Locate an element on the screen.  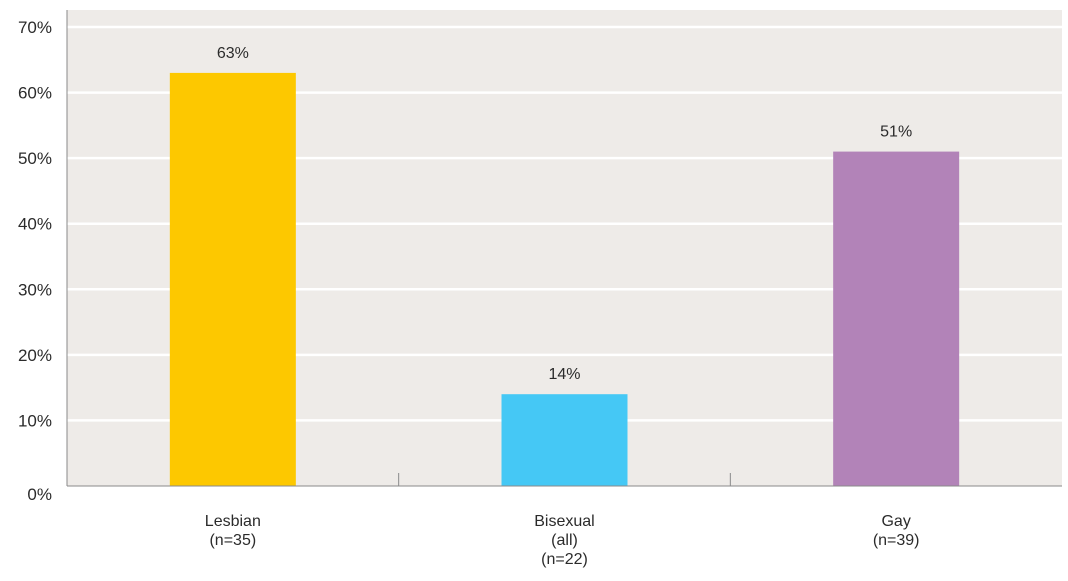
bar-data-label: 14% is located at coordinates (564, 374).